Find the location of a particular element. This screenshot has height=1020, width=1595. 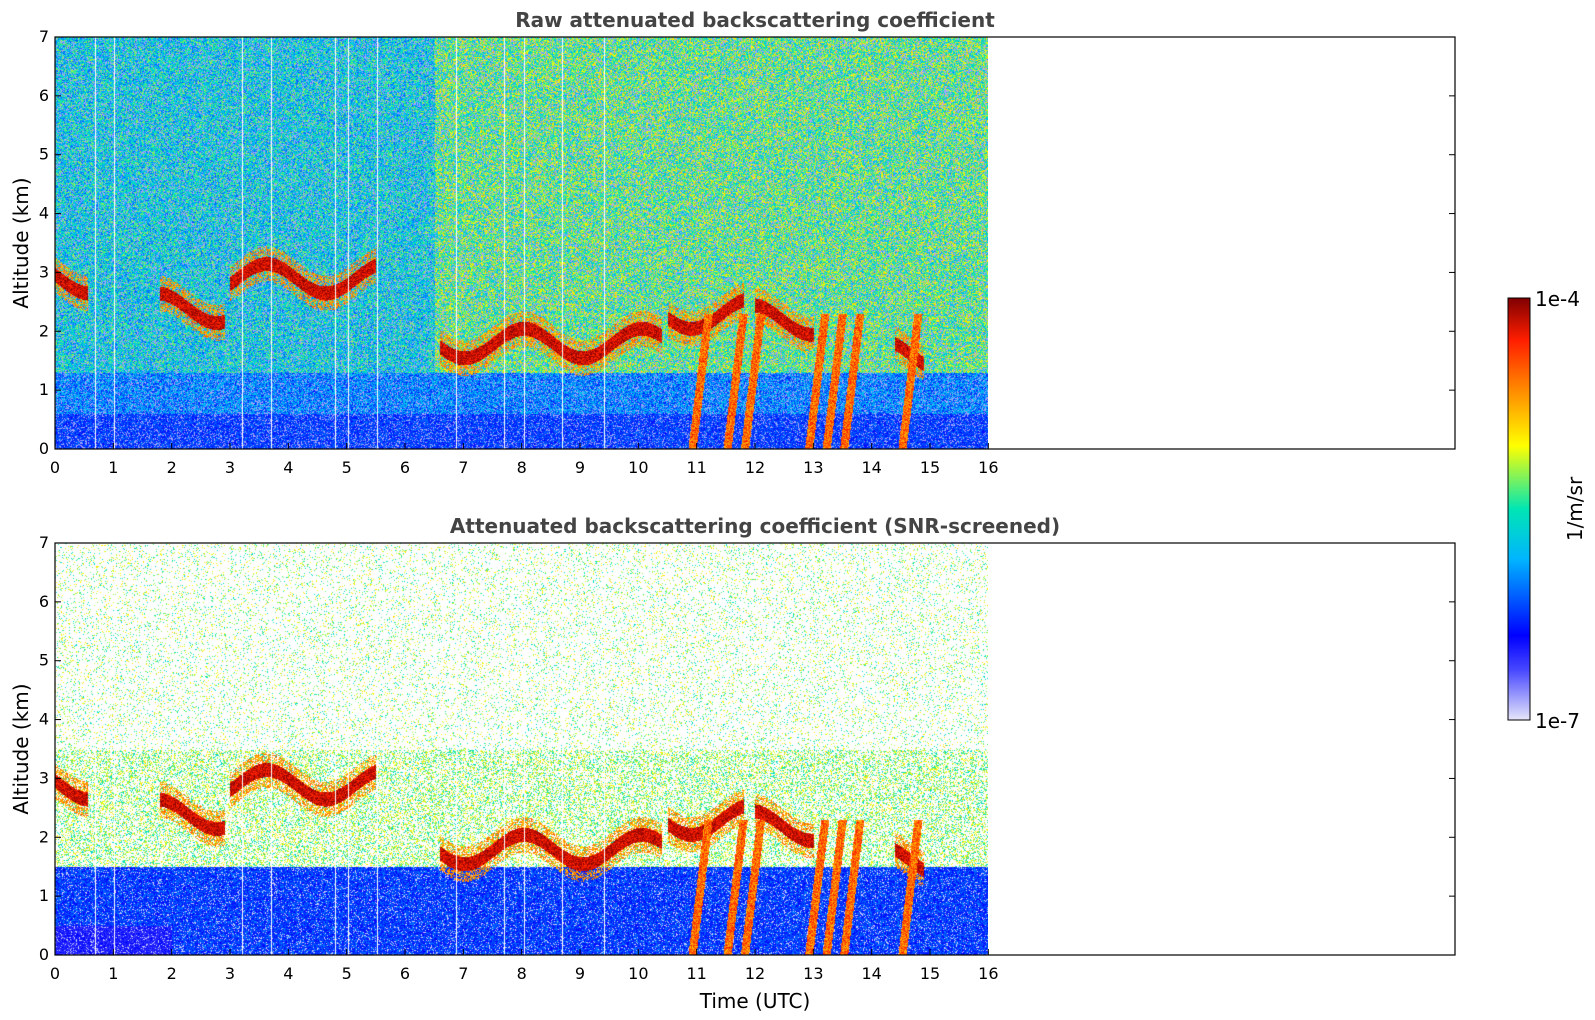

screened-y-axis-label: Altitude (km) is located at coordinates (21, 748).